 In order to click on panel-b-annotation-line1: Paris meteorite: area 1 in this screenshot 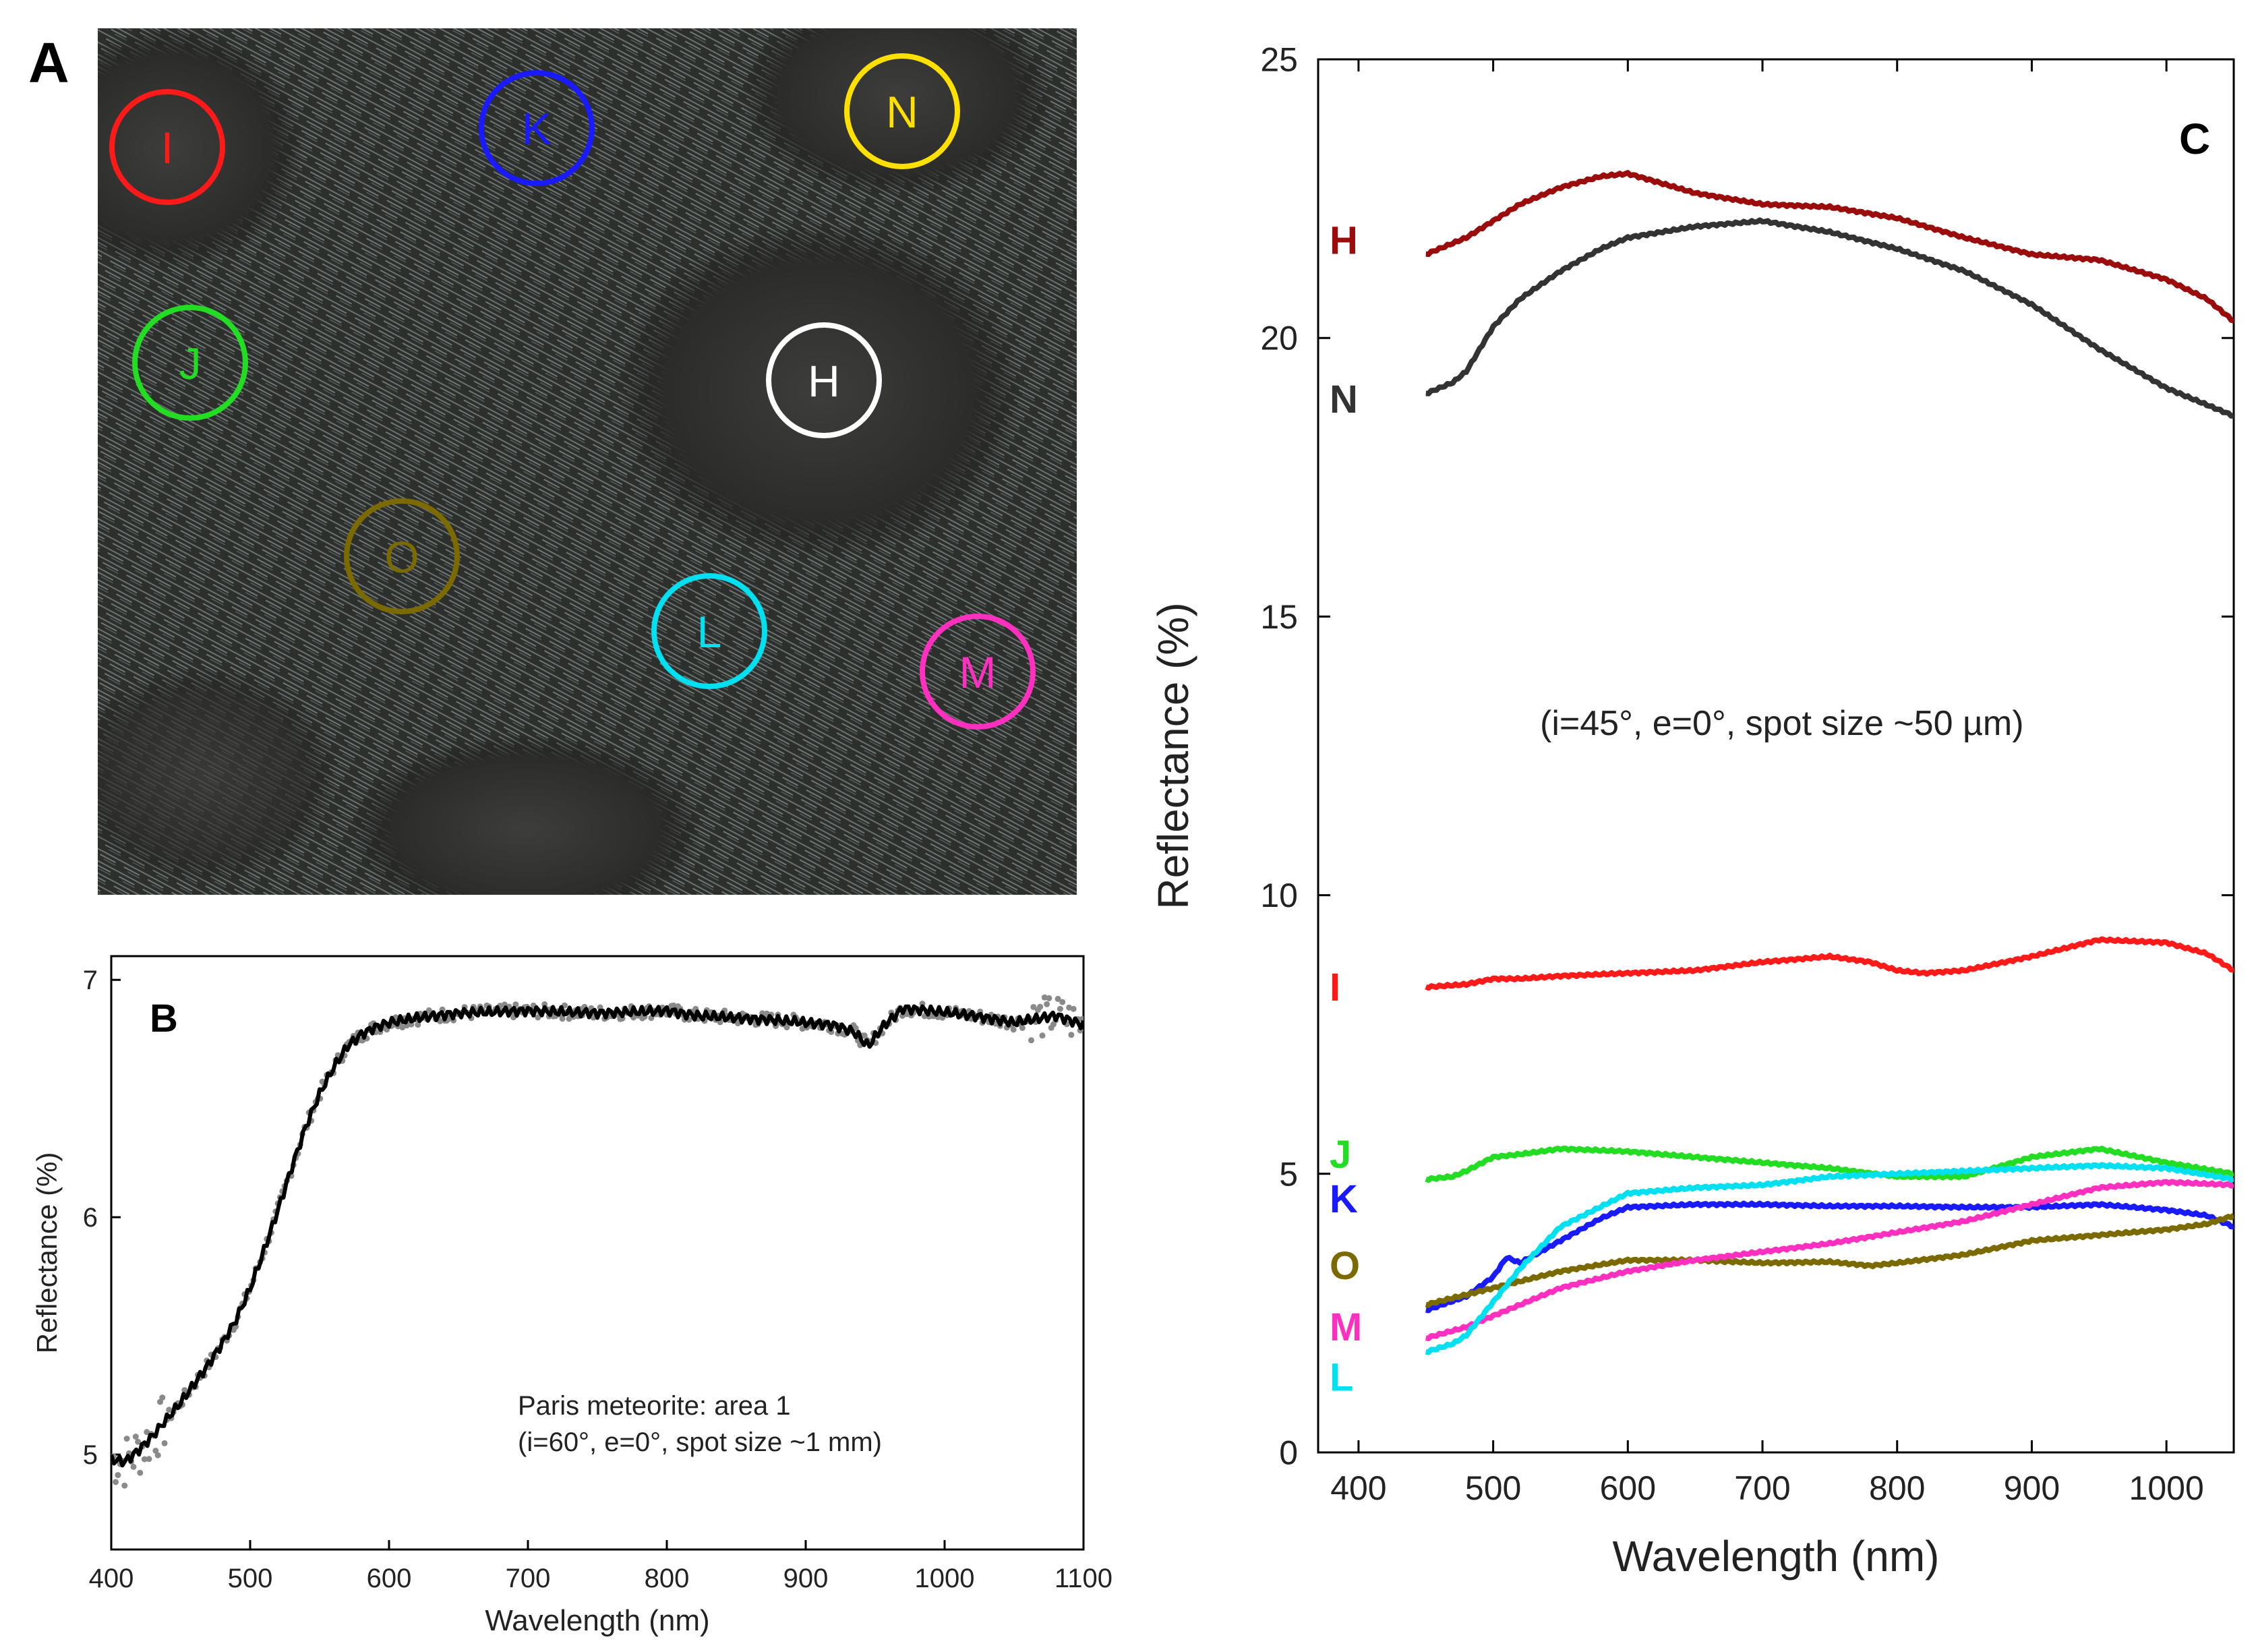, I will do `click(655, 1406)`.